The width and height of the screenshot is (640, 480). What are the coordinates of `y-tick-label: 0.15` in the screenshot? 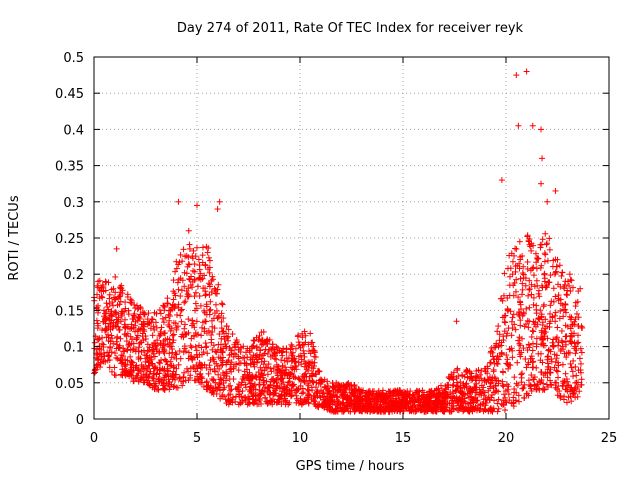 It's located at (69, 311).